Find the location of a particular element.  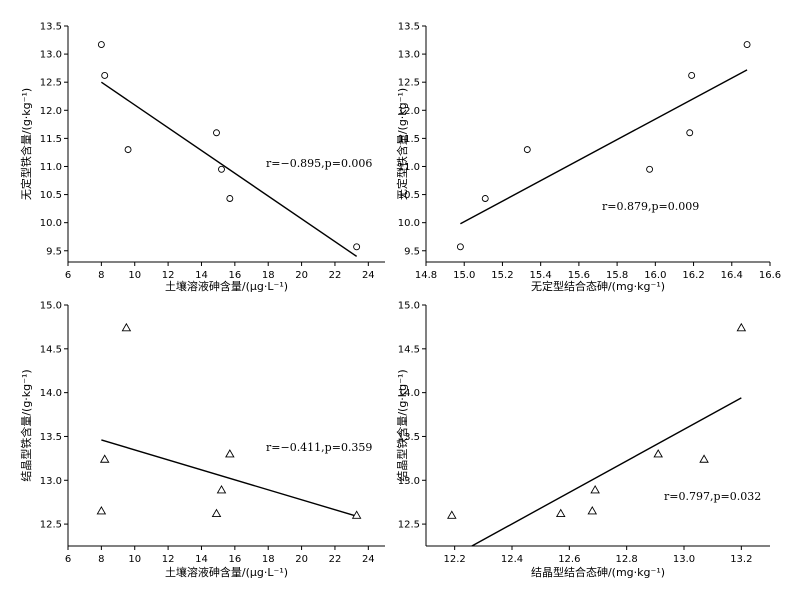

x-tick-label: 12.6 is located at coordinates (569, 559).